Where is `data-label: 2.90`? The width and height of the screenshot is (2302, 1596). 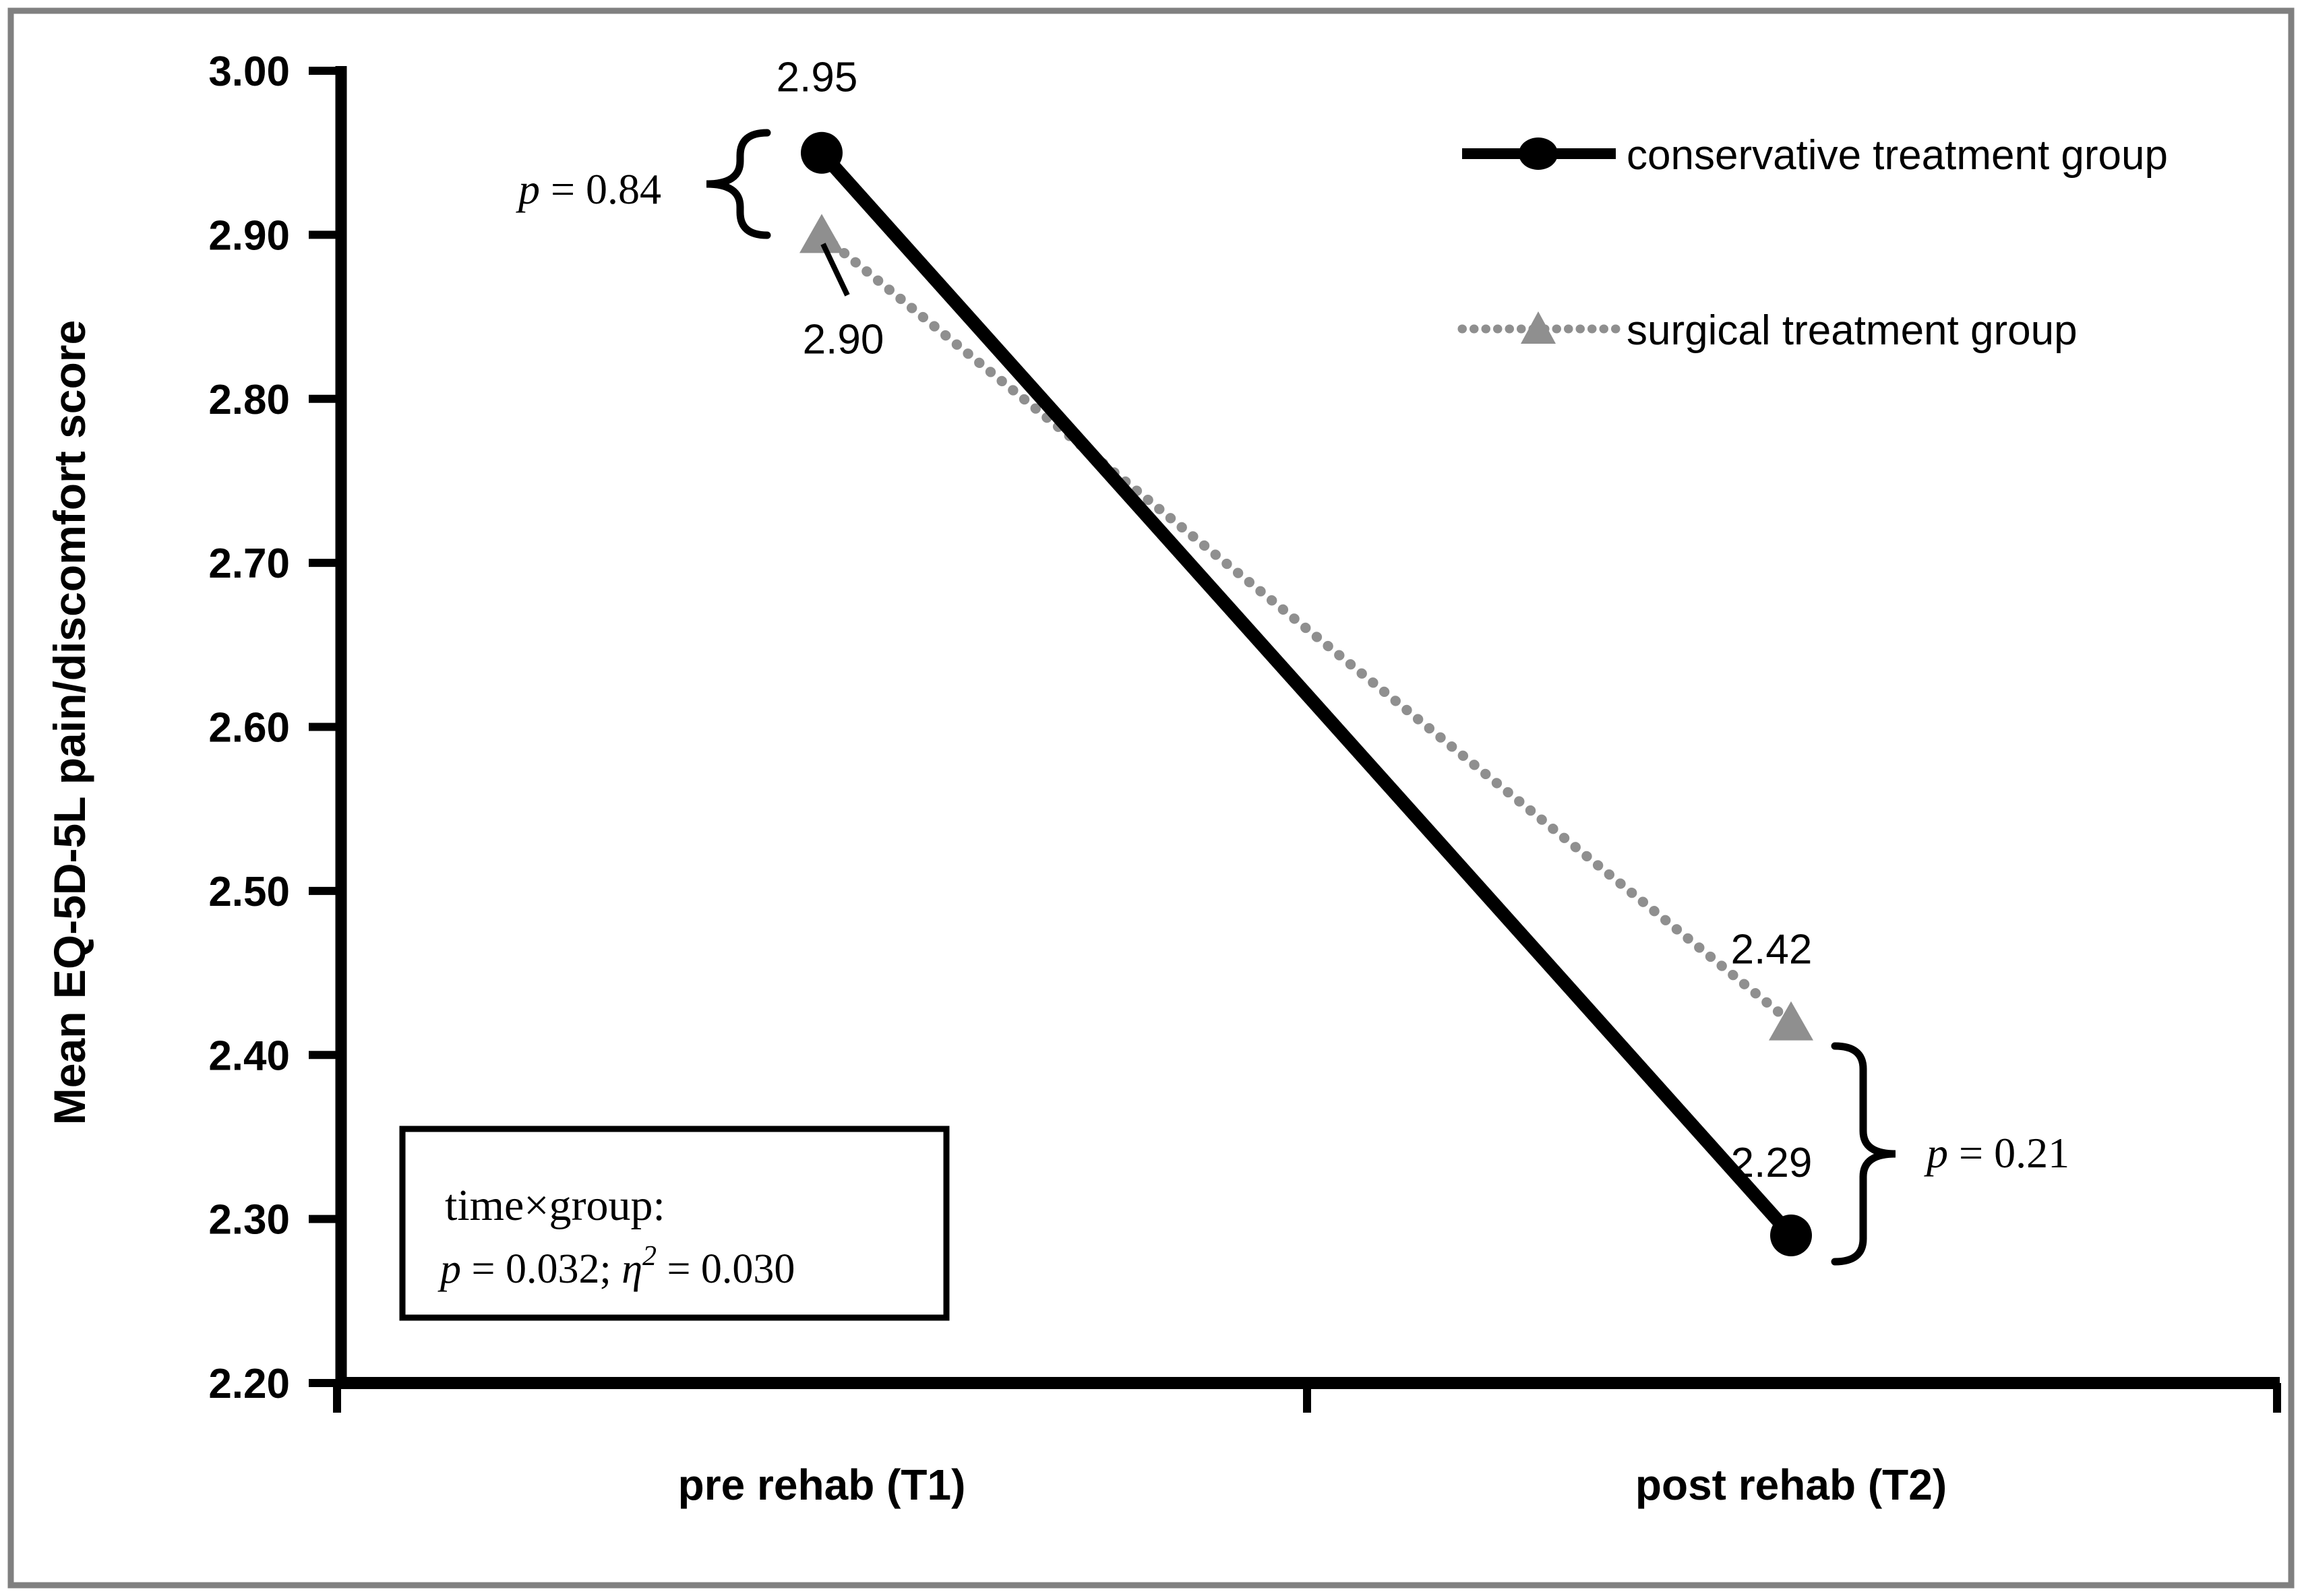 data-label: 2.90 is located at coordinates (844, 339).